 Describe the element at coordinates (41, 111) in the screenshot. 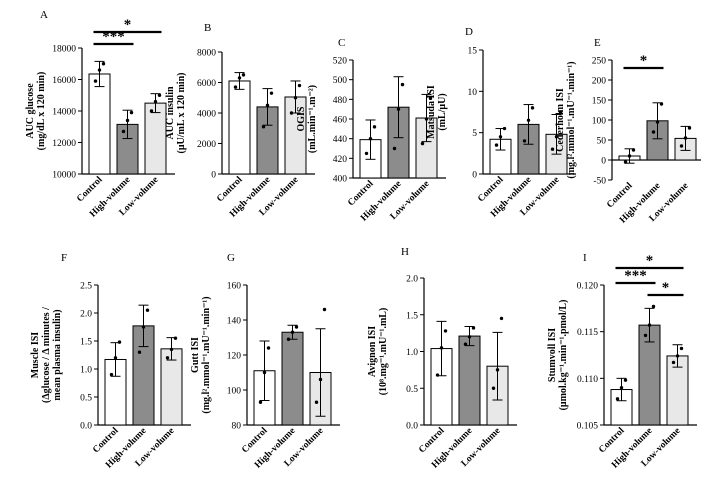

I see `panel-a-y-label: (mg/dL x 120 min)` at that location.